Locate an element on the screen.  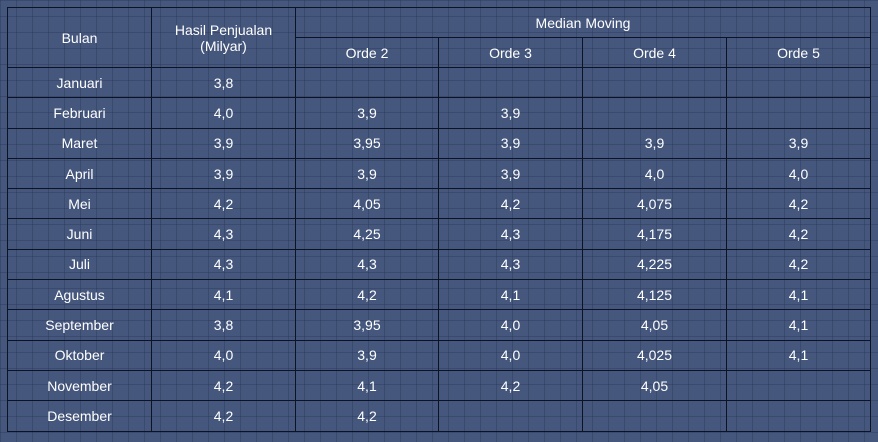
header-median-moving: Median Moving is located at coordinates (583, 22).